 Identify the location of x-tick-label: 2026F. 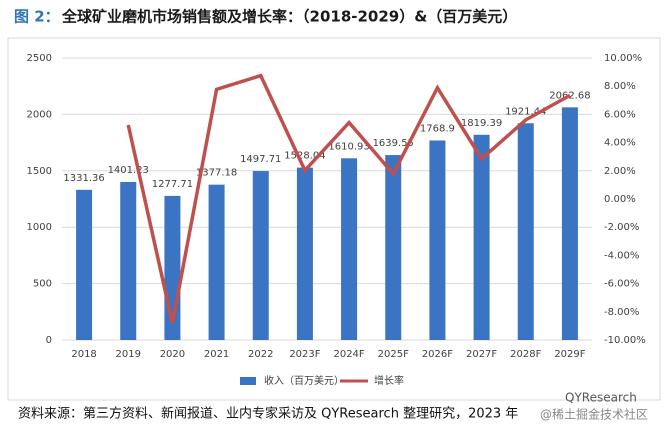
(437, 354).